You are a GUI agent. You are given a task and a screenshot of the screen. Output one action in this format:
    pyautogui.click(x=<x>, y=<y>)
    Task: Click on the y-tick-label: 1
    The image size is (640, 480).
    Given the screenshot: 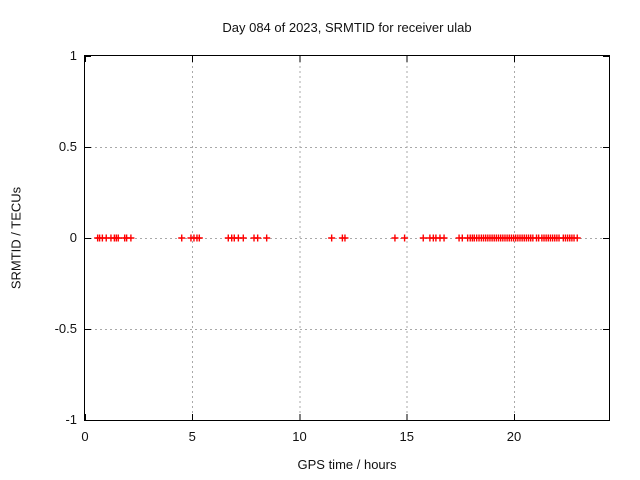 What is the action you would take?
    pyautogui.click(x=73, y=55)
    